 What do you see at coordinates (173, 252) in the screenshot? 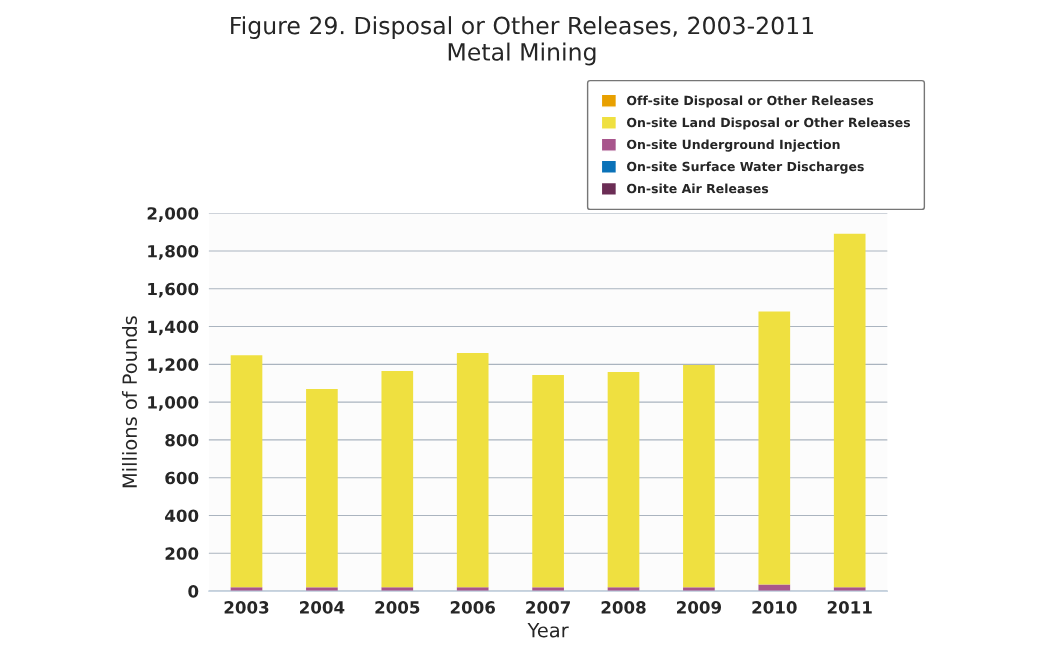
I see `y-tick-label: 1,800` at bounding box center [173, 252].